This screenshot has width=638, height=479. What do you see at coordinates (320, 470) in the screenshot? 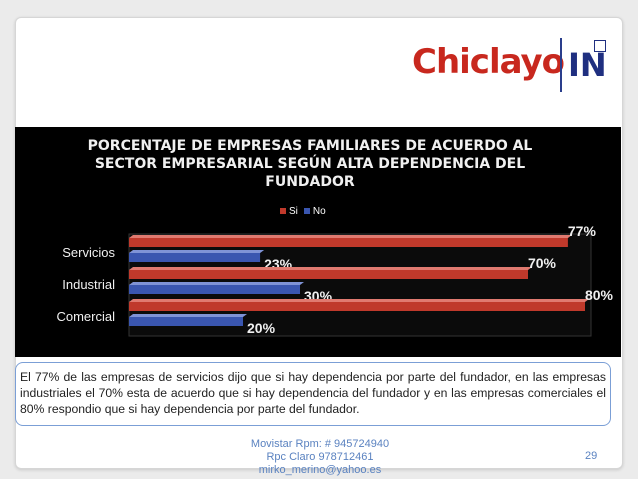
I see `footer-line-email: mirko_merino@yahoo.es` at bounding box center [320, 470].